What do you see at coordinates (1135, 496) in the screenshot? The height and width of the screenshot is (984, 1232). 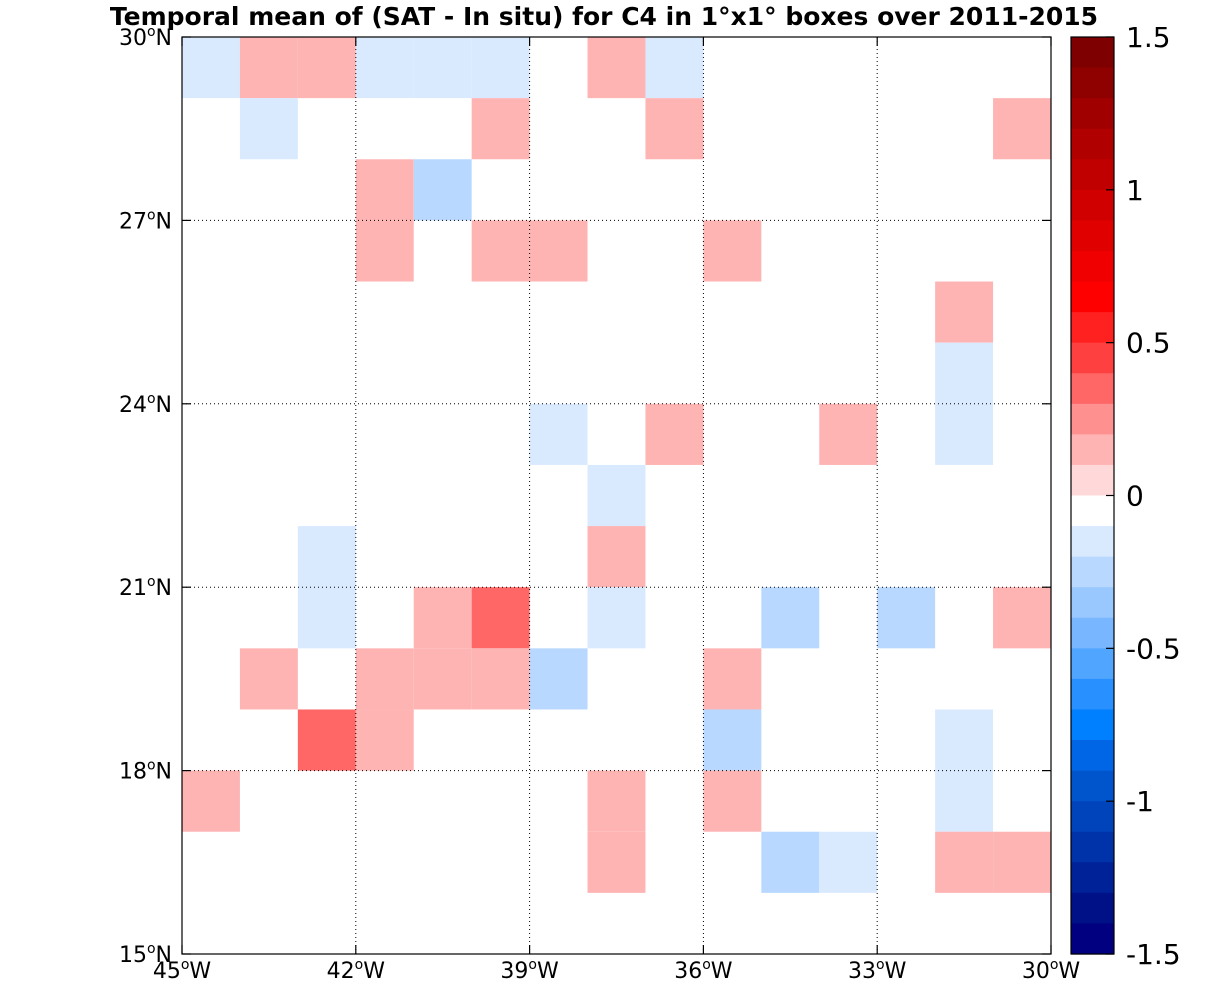 I see `colorbar-tick-label: 0` at bounding box center [1135, 496].